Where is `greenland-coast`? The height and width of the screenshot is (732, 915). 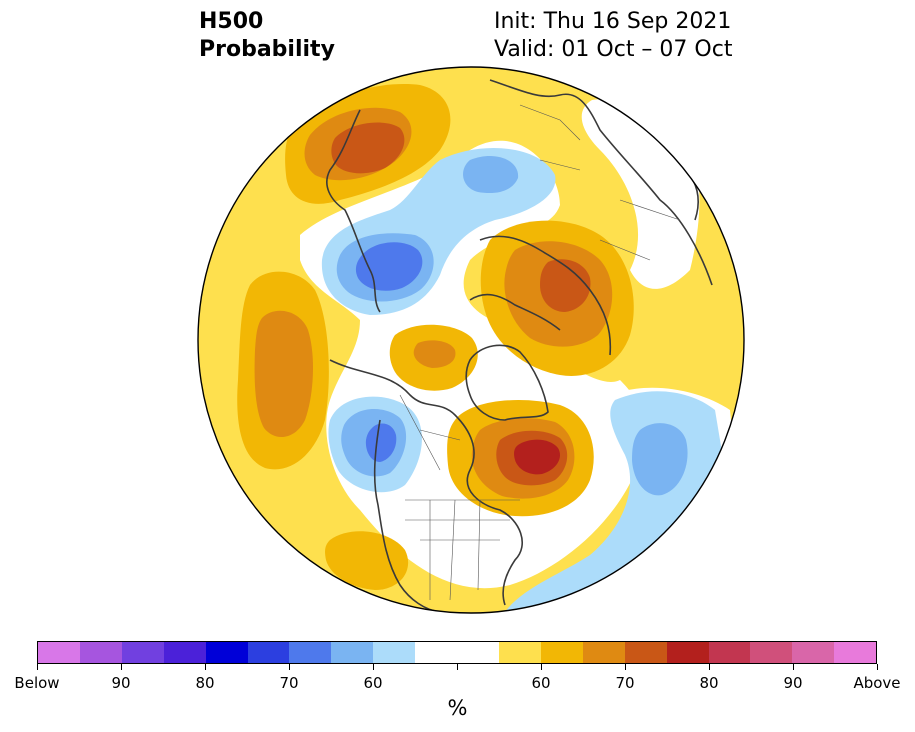 greenland-coast is located at coordinates (507, 382).